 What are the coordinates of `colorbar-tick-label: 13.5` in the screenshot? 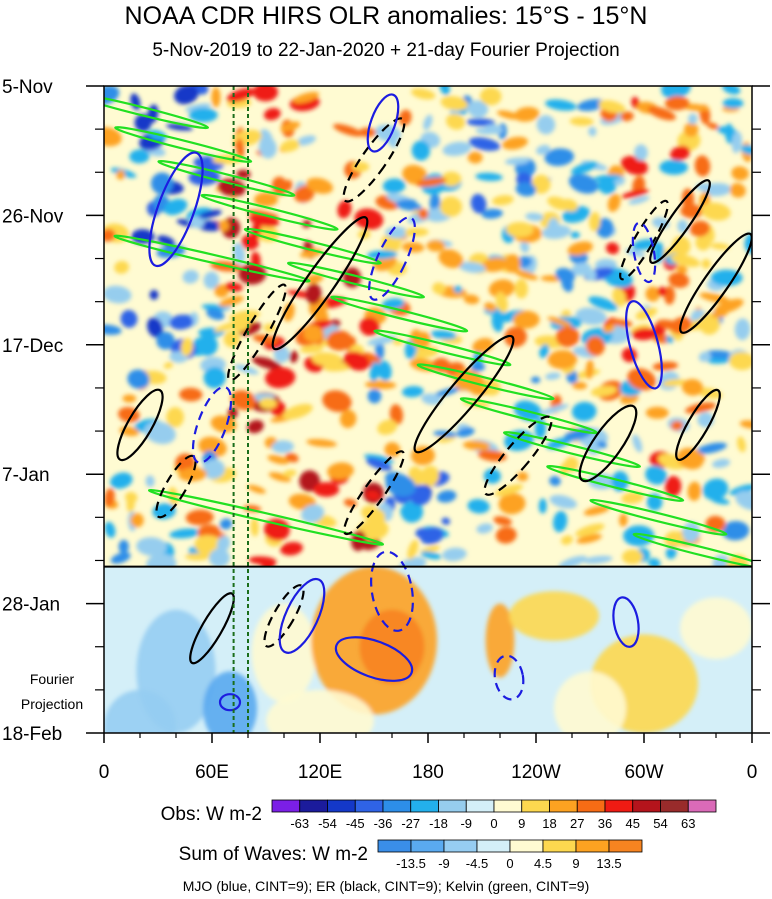 It's located at (608, 863).